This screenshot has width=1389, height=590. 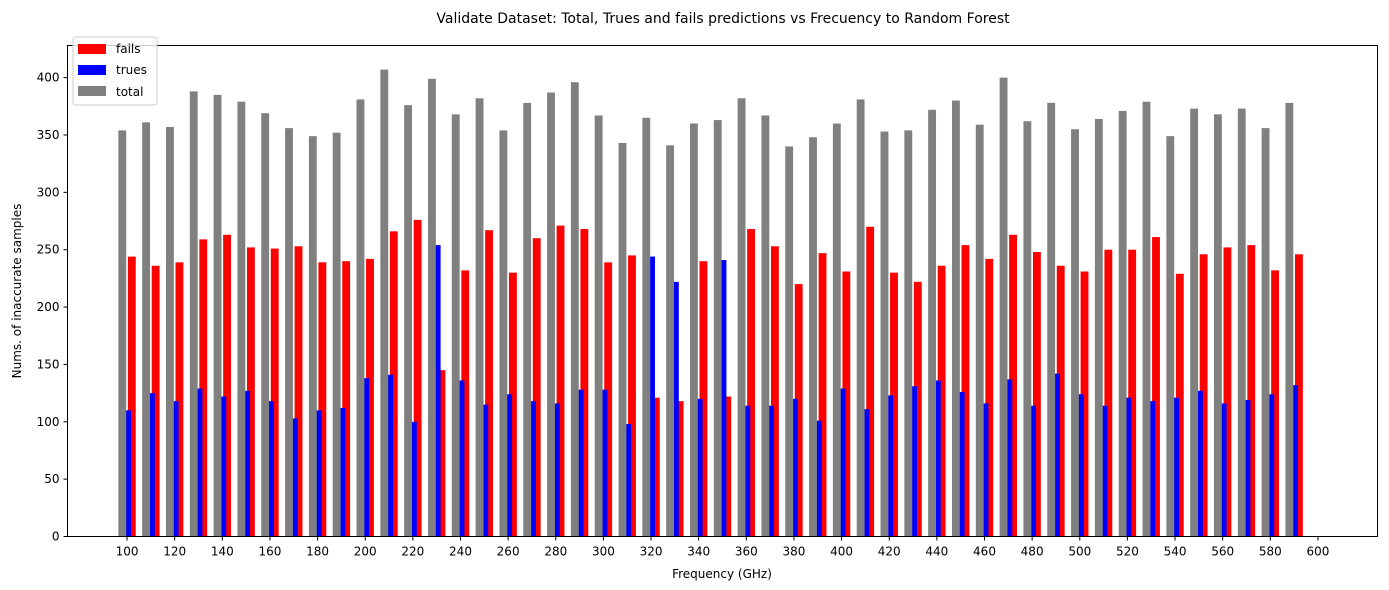 What do you see at coordinates (1175, 552) in the screenshot?
I see `x-tick-label: 540` at bounding box center [1175, 552].